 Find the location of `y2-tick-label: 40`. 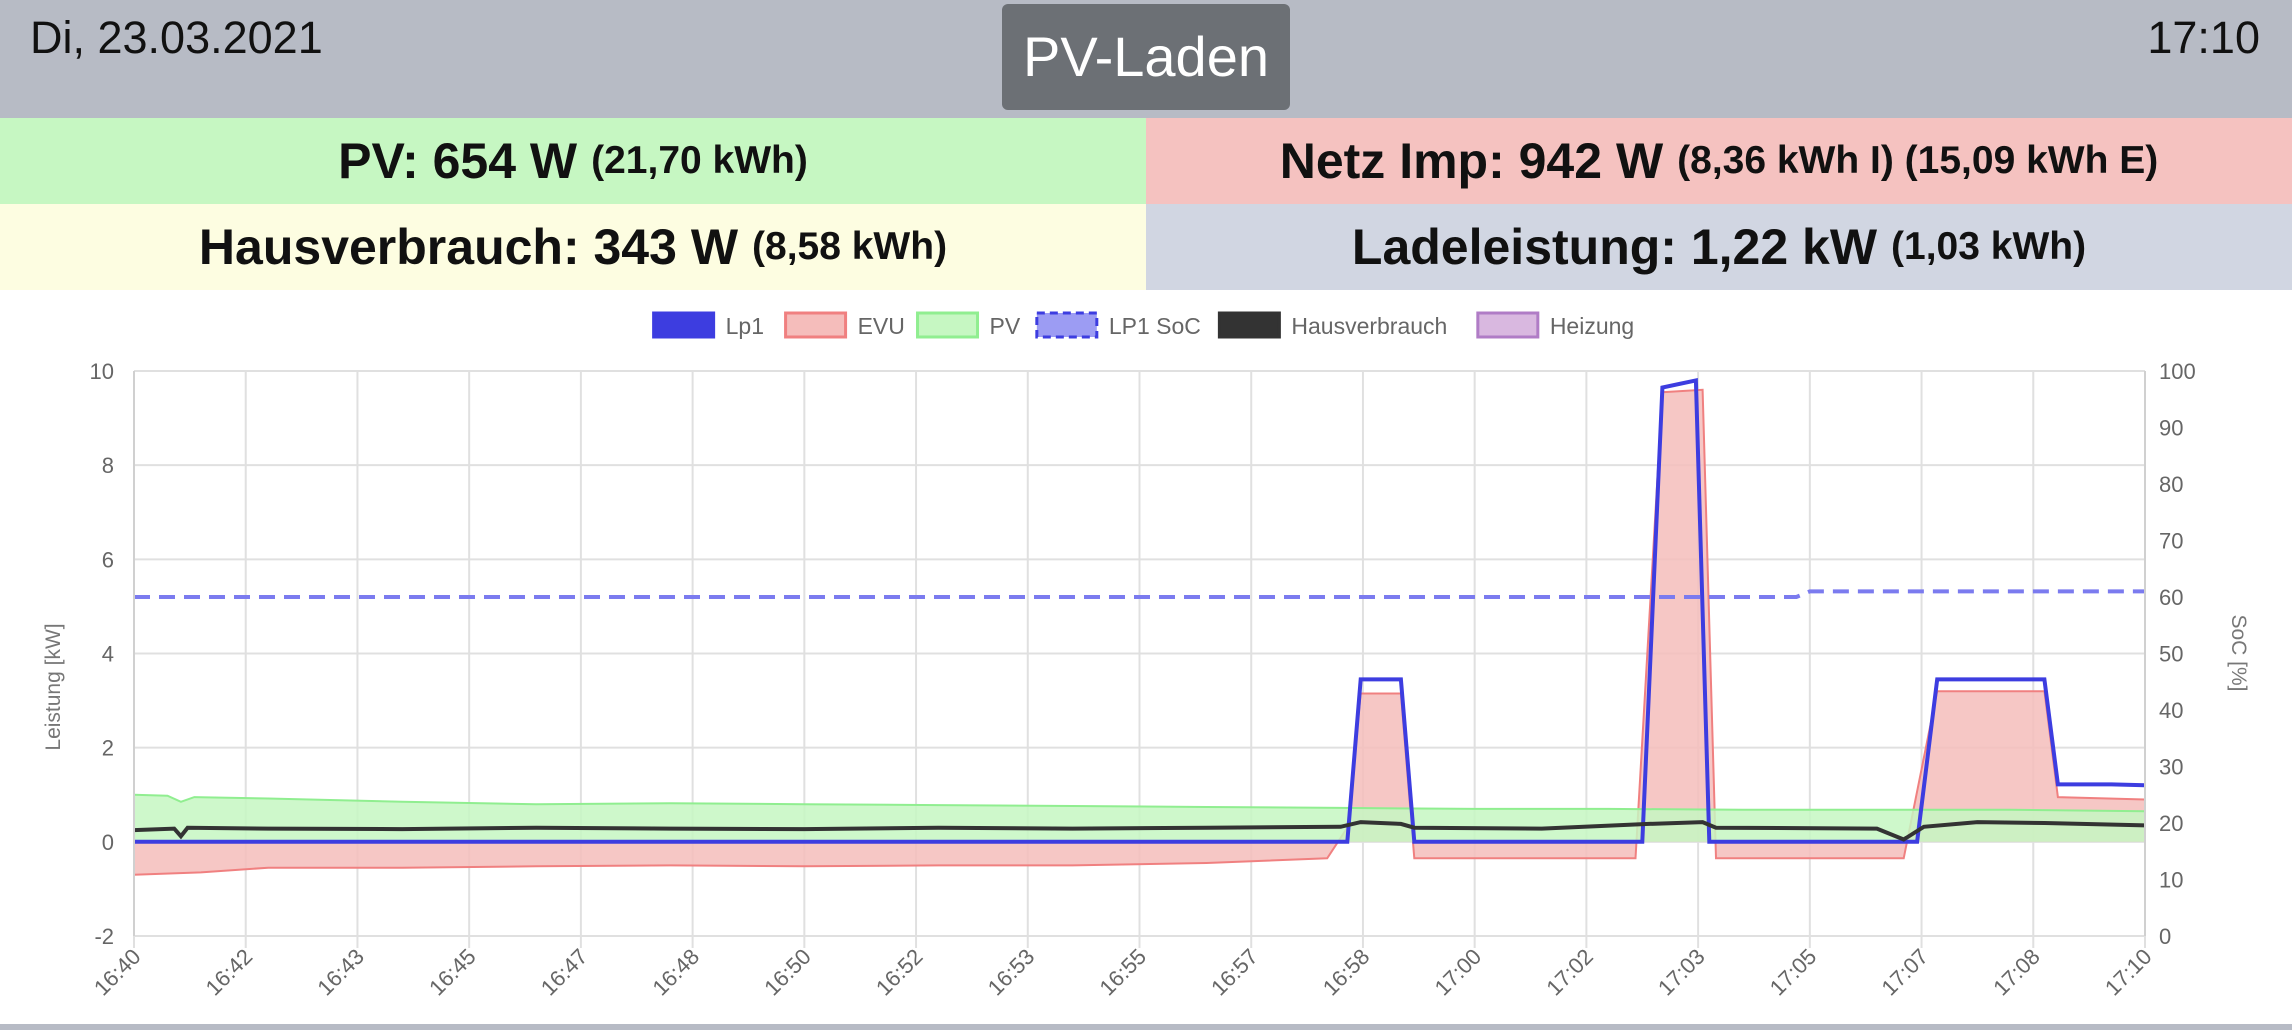

y2-tick-label: 40 is located at coordinates (2171, 710).